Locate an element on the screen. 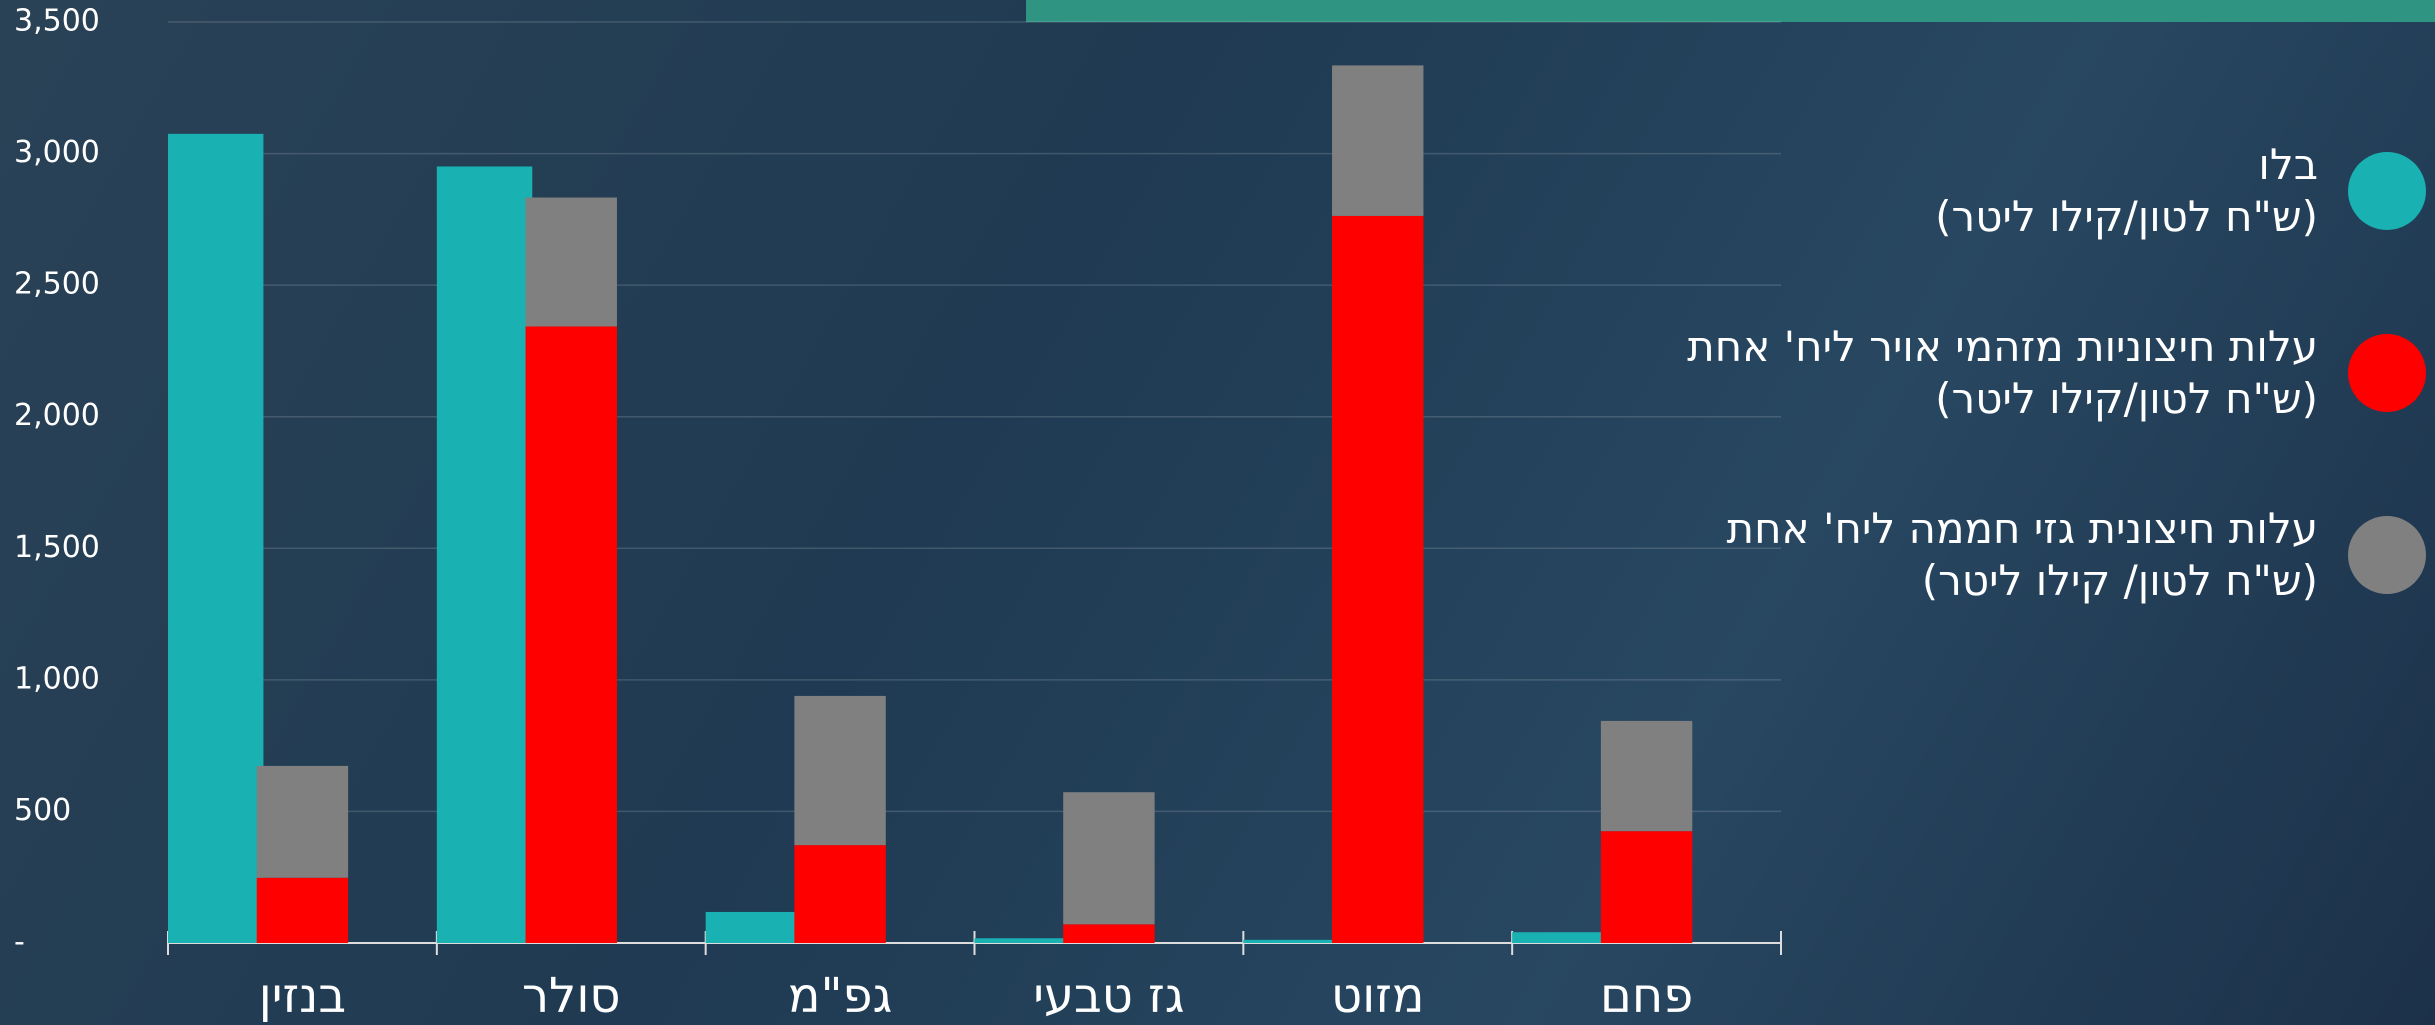 The width and height of the screenshot is (2435, 1025). y-tick-label: 500 is located at coordinates (42, 810).